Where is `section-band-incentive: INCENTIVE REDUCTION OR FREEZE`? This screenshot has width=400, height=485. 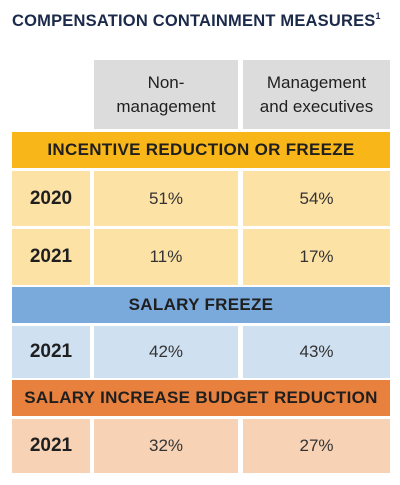
section-band-incentive: INCENTIVE REDUCTION OR FREEZE is located at coordinates (201, 150).